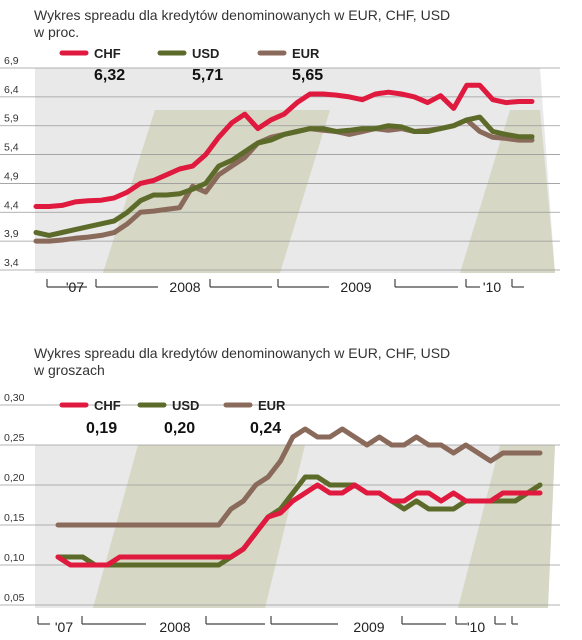 The width and height of the screenshot is (582, 640). I want to click on y-axis-ticks: 0,30 0,25 0,20 0,15 0,10 0,05, so click(14, 498).